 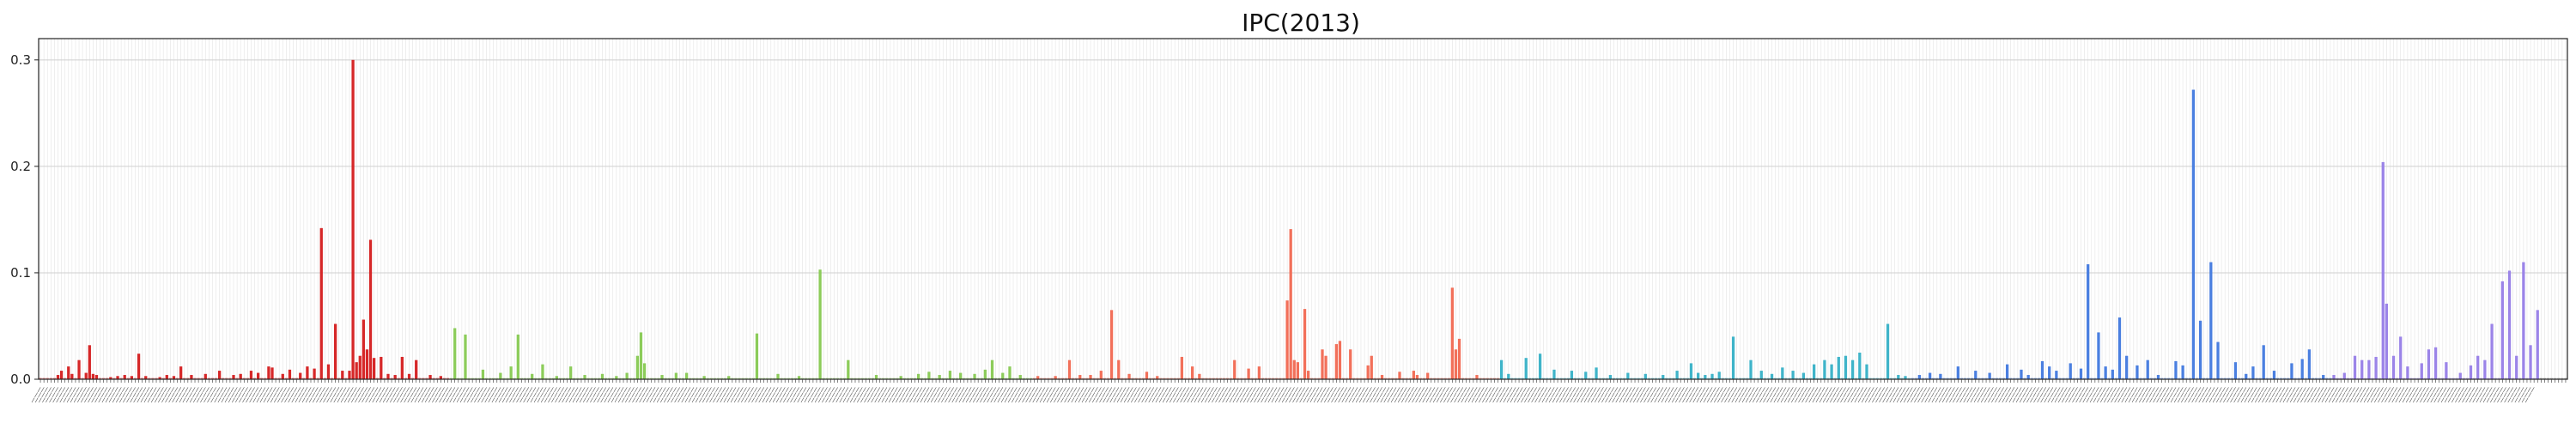 I want to click on chart-title: IPC(2013), so click(x=1301, y=23).